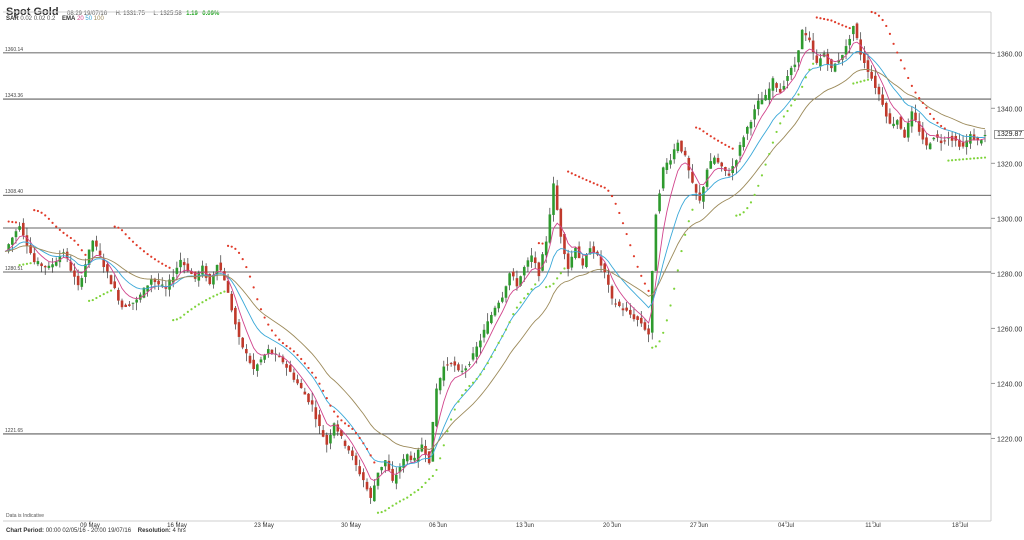  Describe the element at coordinates (80, 19) in the screenshot. I see `ema-20-label: 20` at that location.